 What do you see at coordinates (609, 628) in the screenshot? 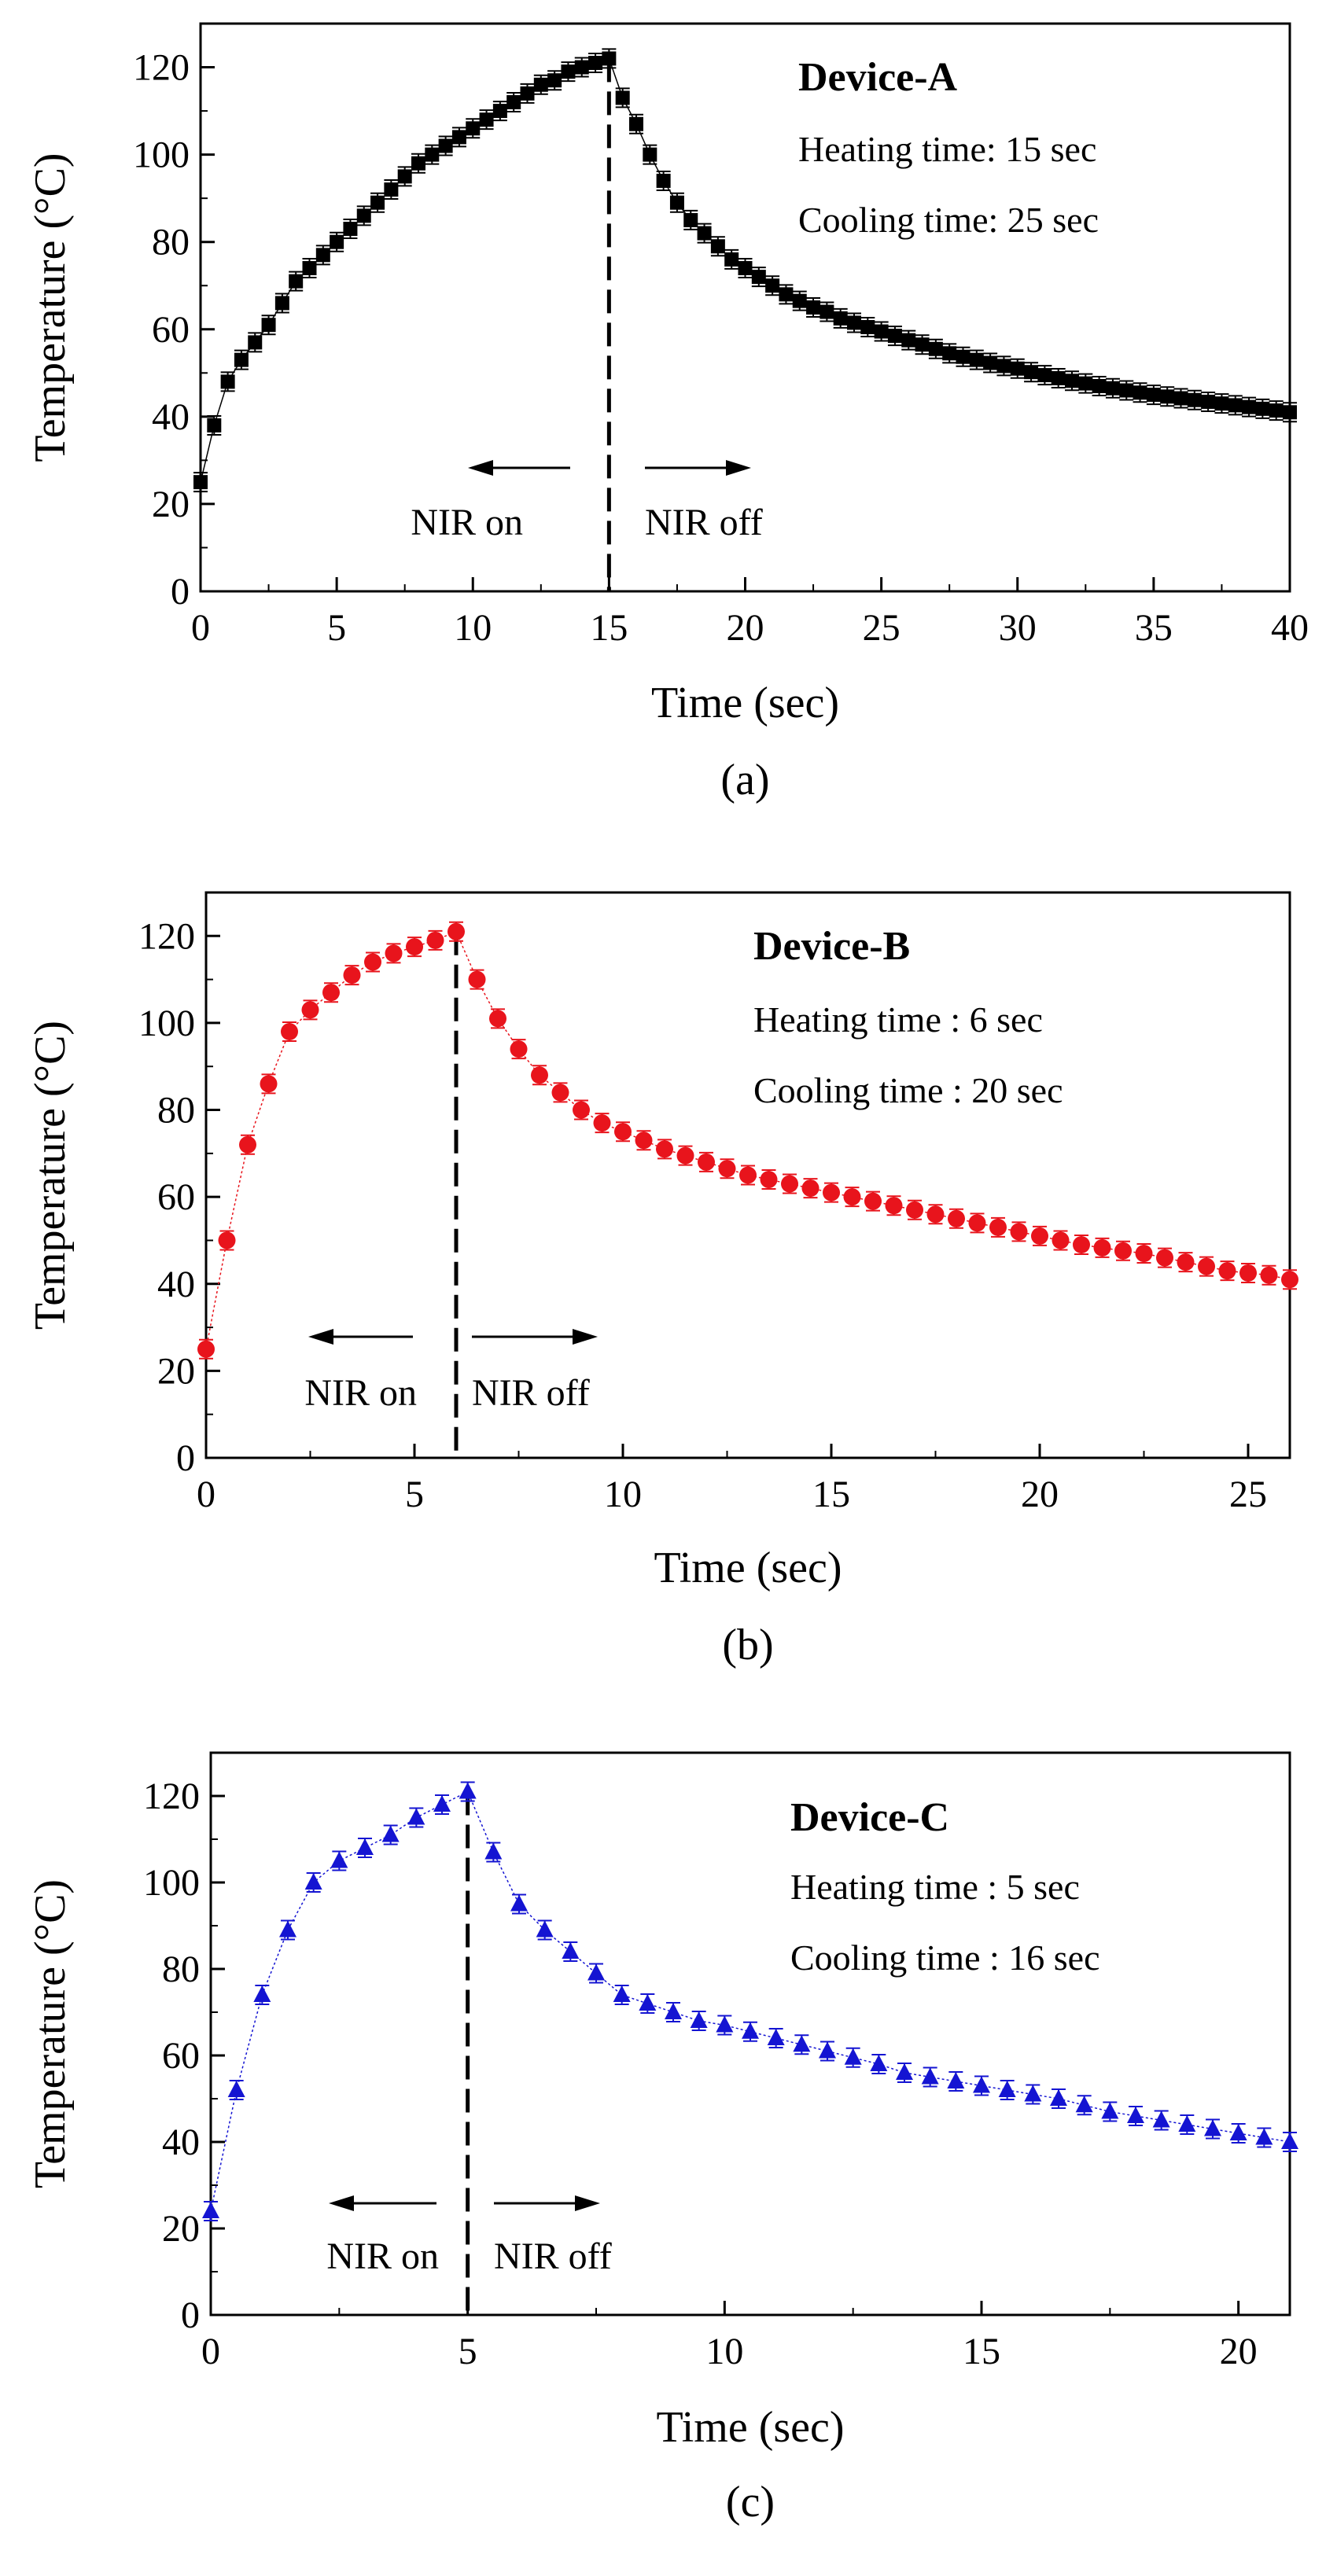
I see `x-tick-label: 15` at bounding box center [609, 628].